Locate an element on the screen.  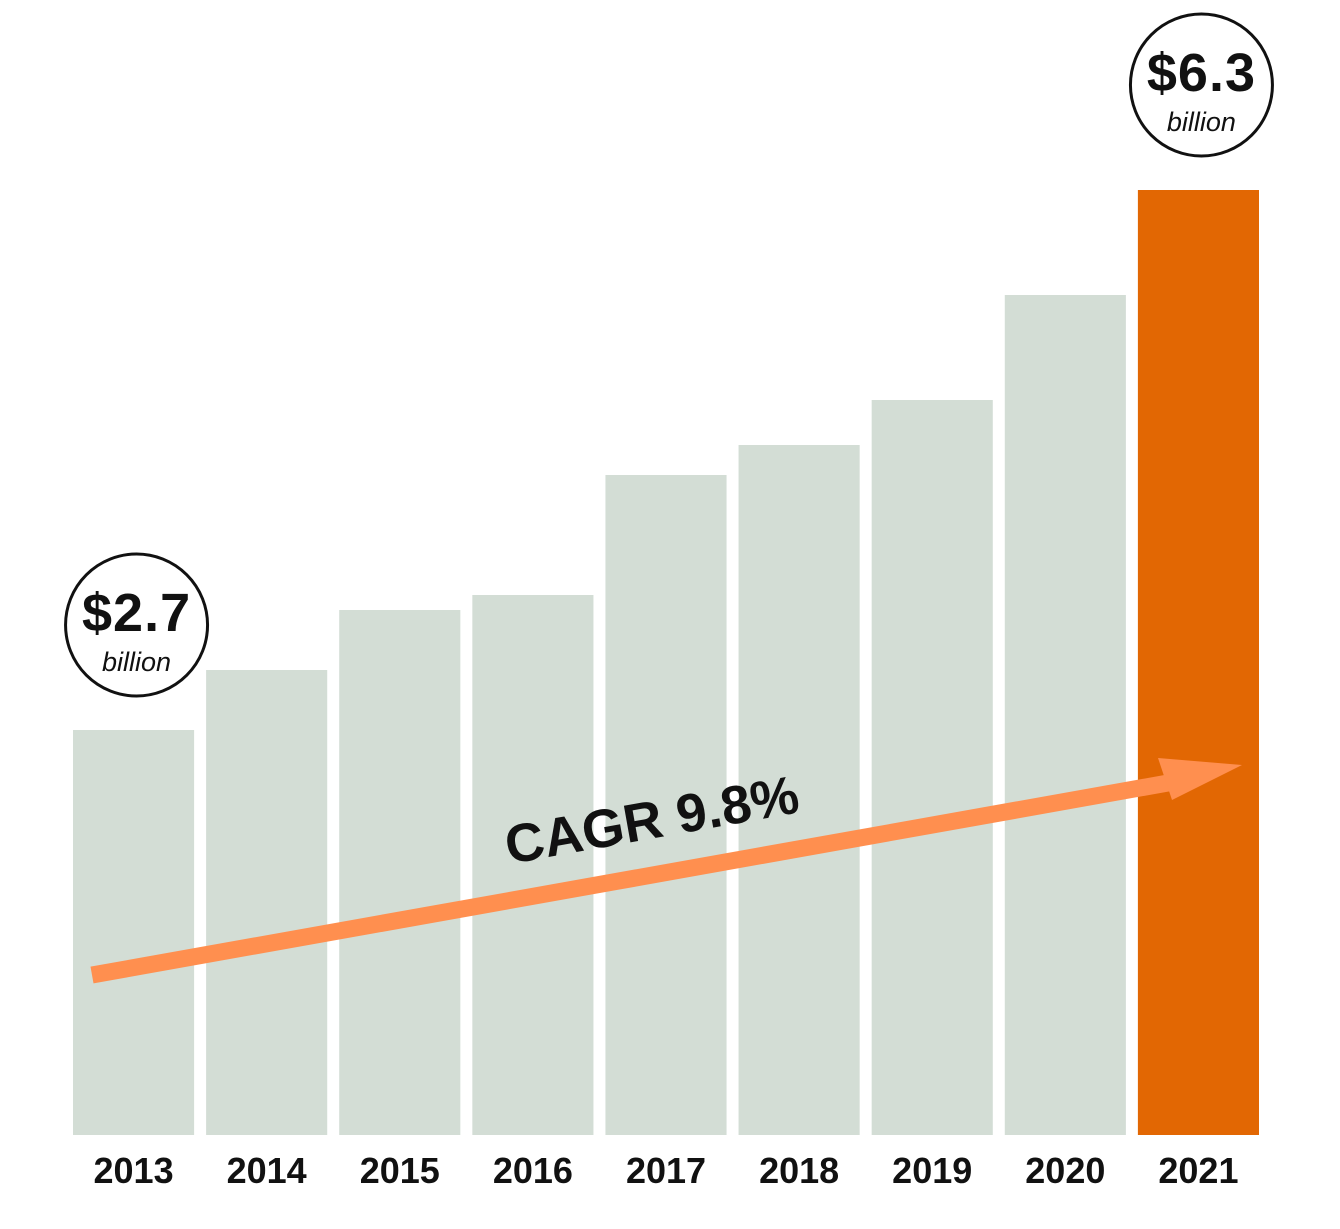
bar-2017 is located at coordinates (666, 805).